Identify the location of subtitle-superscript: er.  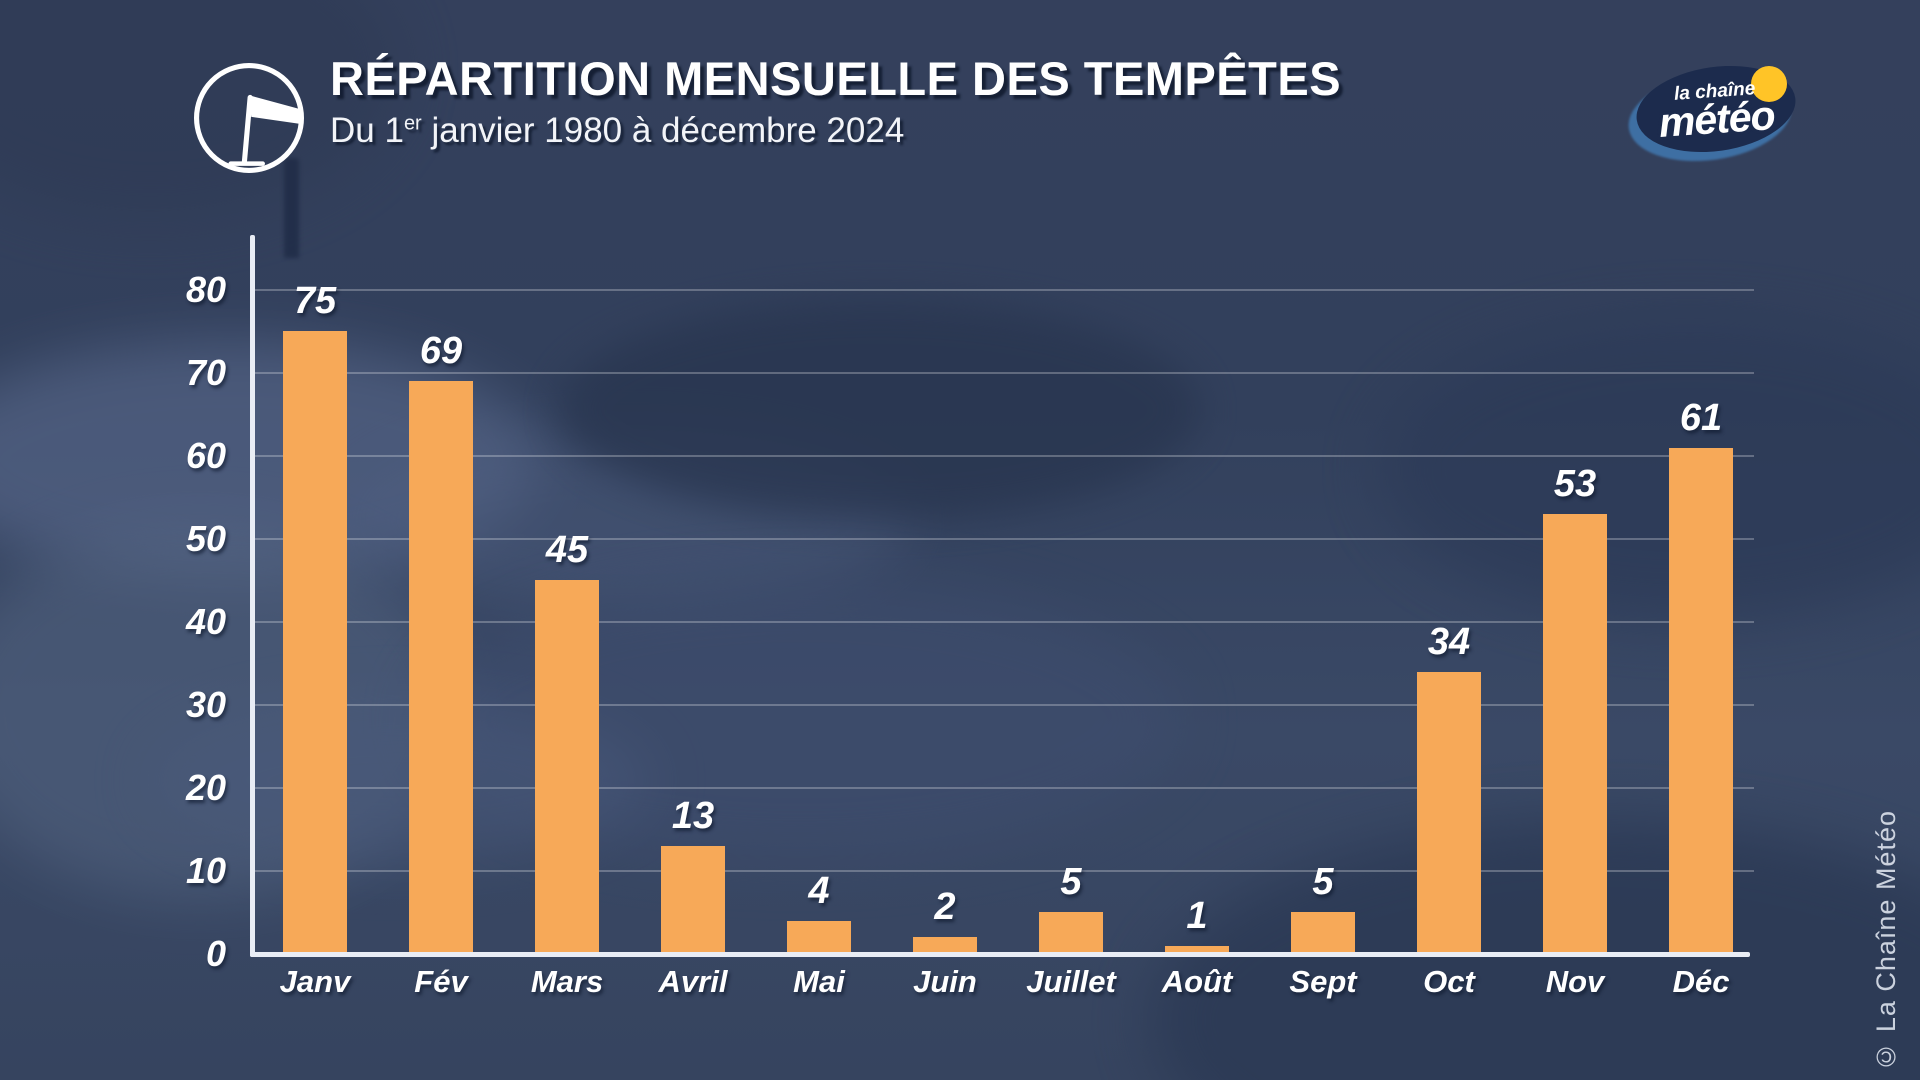
(412, 123).